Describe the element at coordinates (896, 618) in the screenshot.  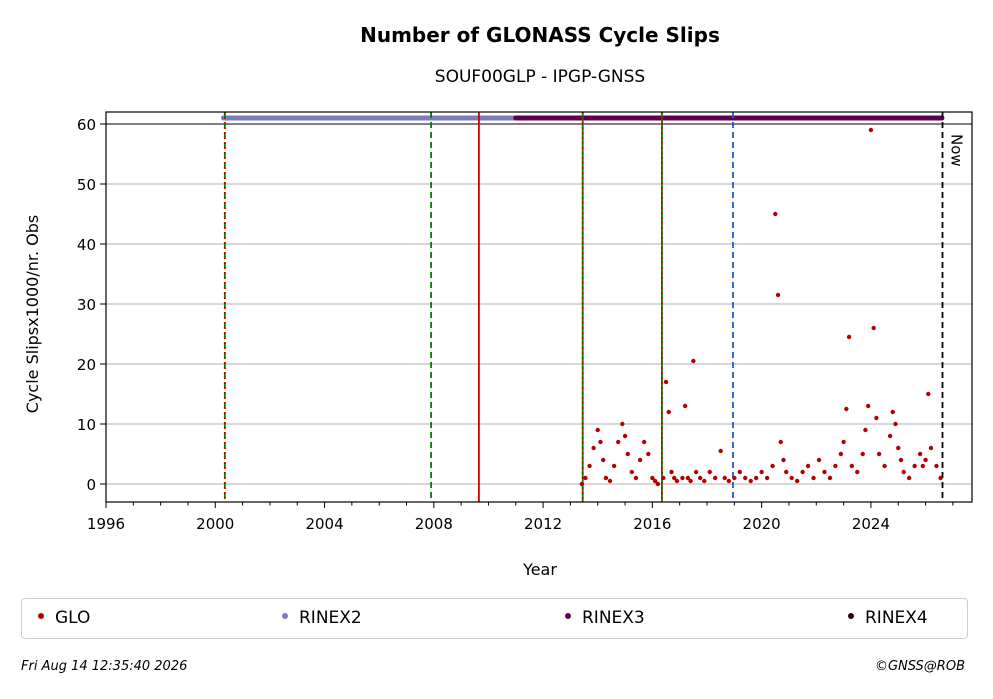
I see `legend-label: RINEX4` at that location.